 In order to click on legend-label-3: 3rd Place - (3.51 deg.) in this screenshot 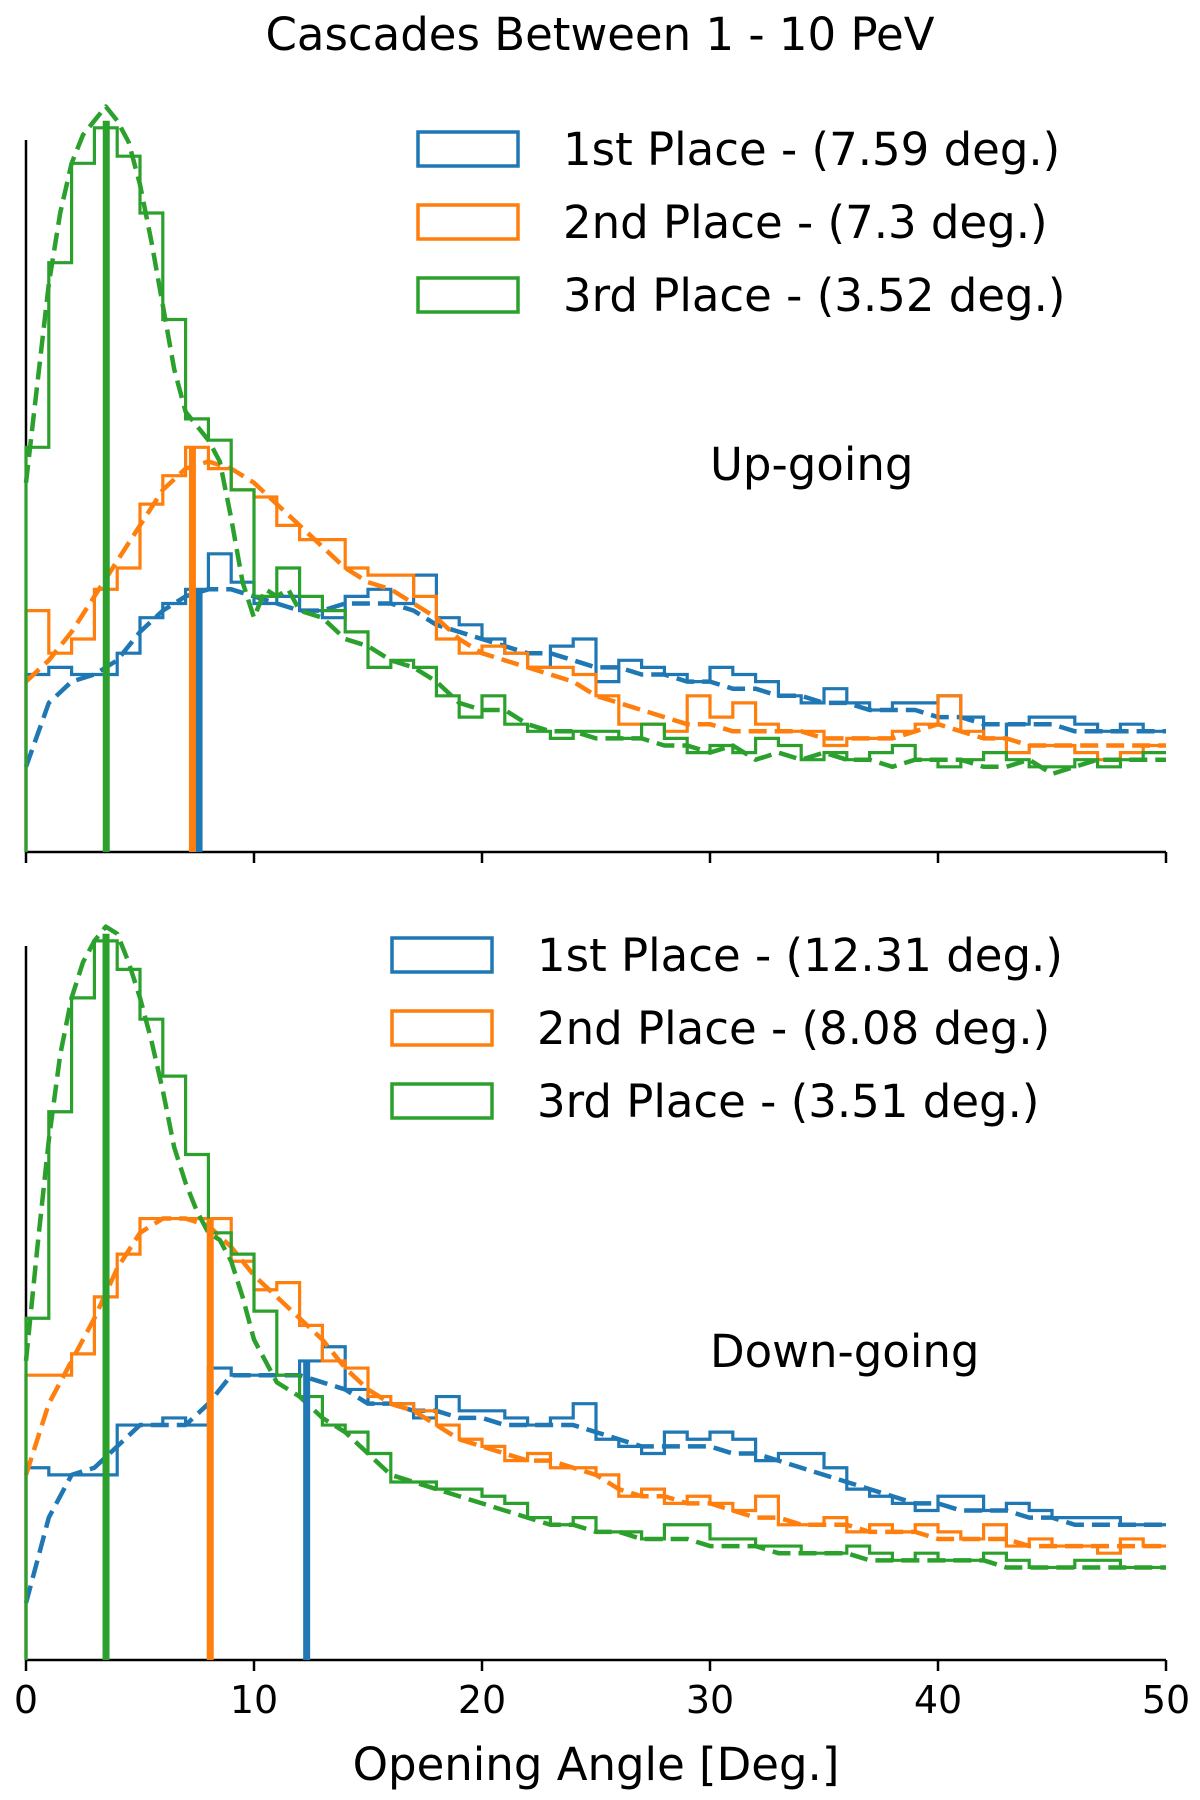, I will do `click(788, 1101)`.